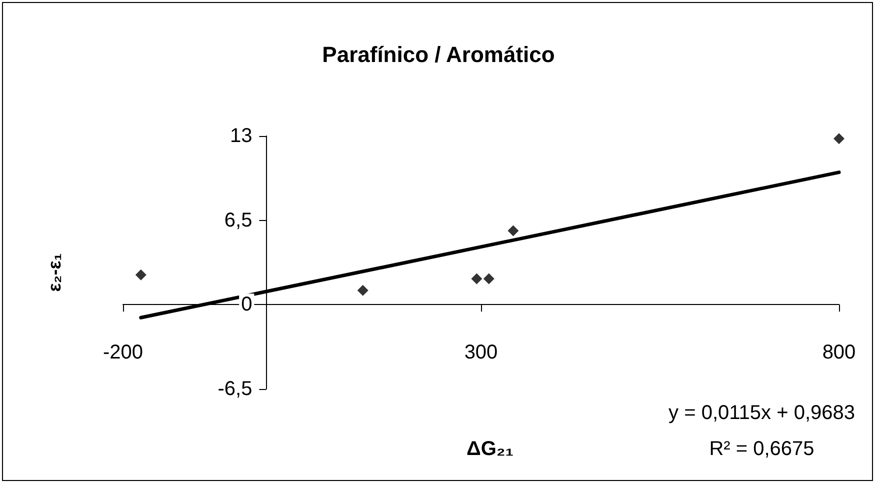 The width and height of the screenshot is (877, 485). What do you see at coordinates (839, 353) in the screenshot?
I see `x-tick-label: 800` at bounding box center [839, 353].